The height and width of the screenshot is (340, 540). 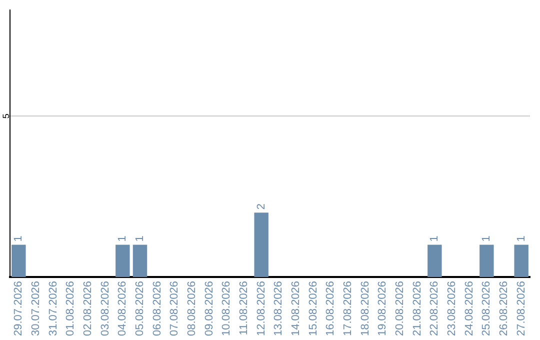 I want to click on x-tick-label: 26.08.2026, so click(x=504, y=308).